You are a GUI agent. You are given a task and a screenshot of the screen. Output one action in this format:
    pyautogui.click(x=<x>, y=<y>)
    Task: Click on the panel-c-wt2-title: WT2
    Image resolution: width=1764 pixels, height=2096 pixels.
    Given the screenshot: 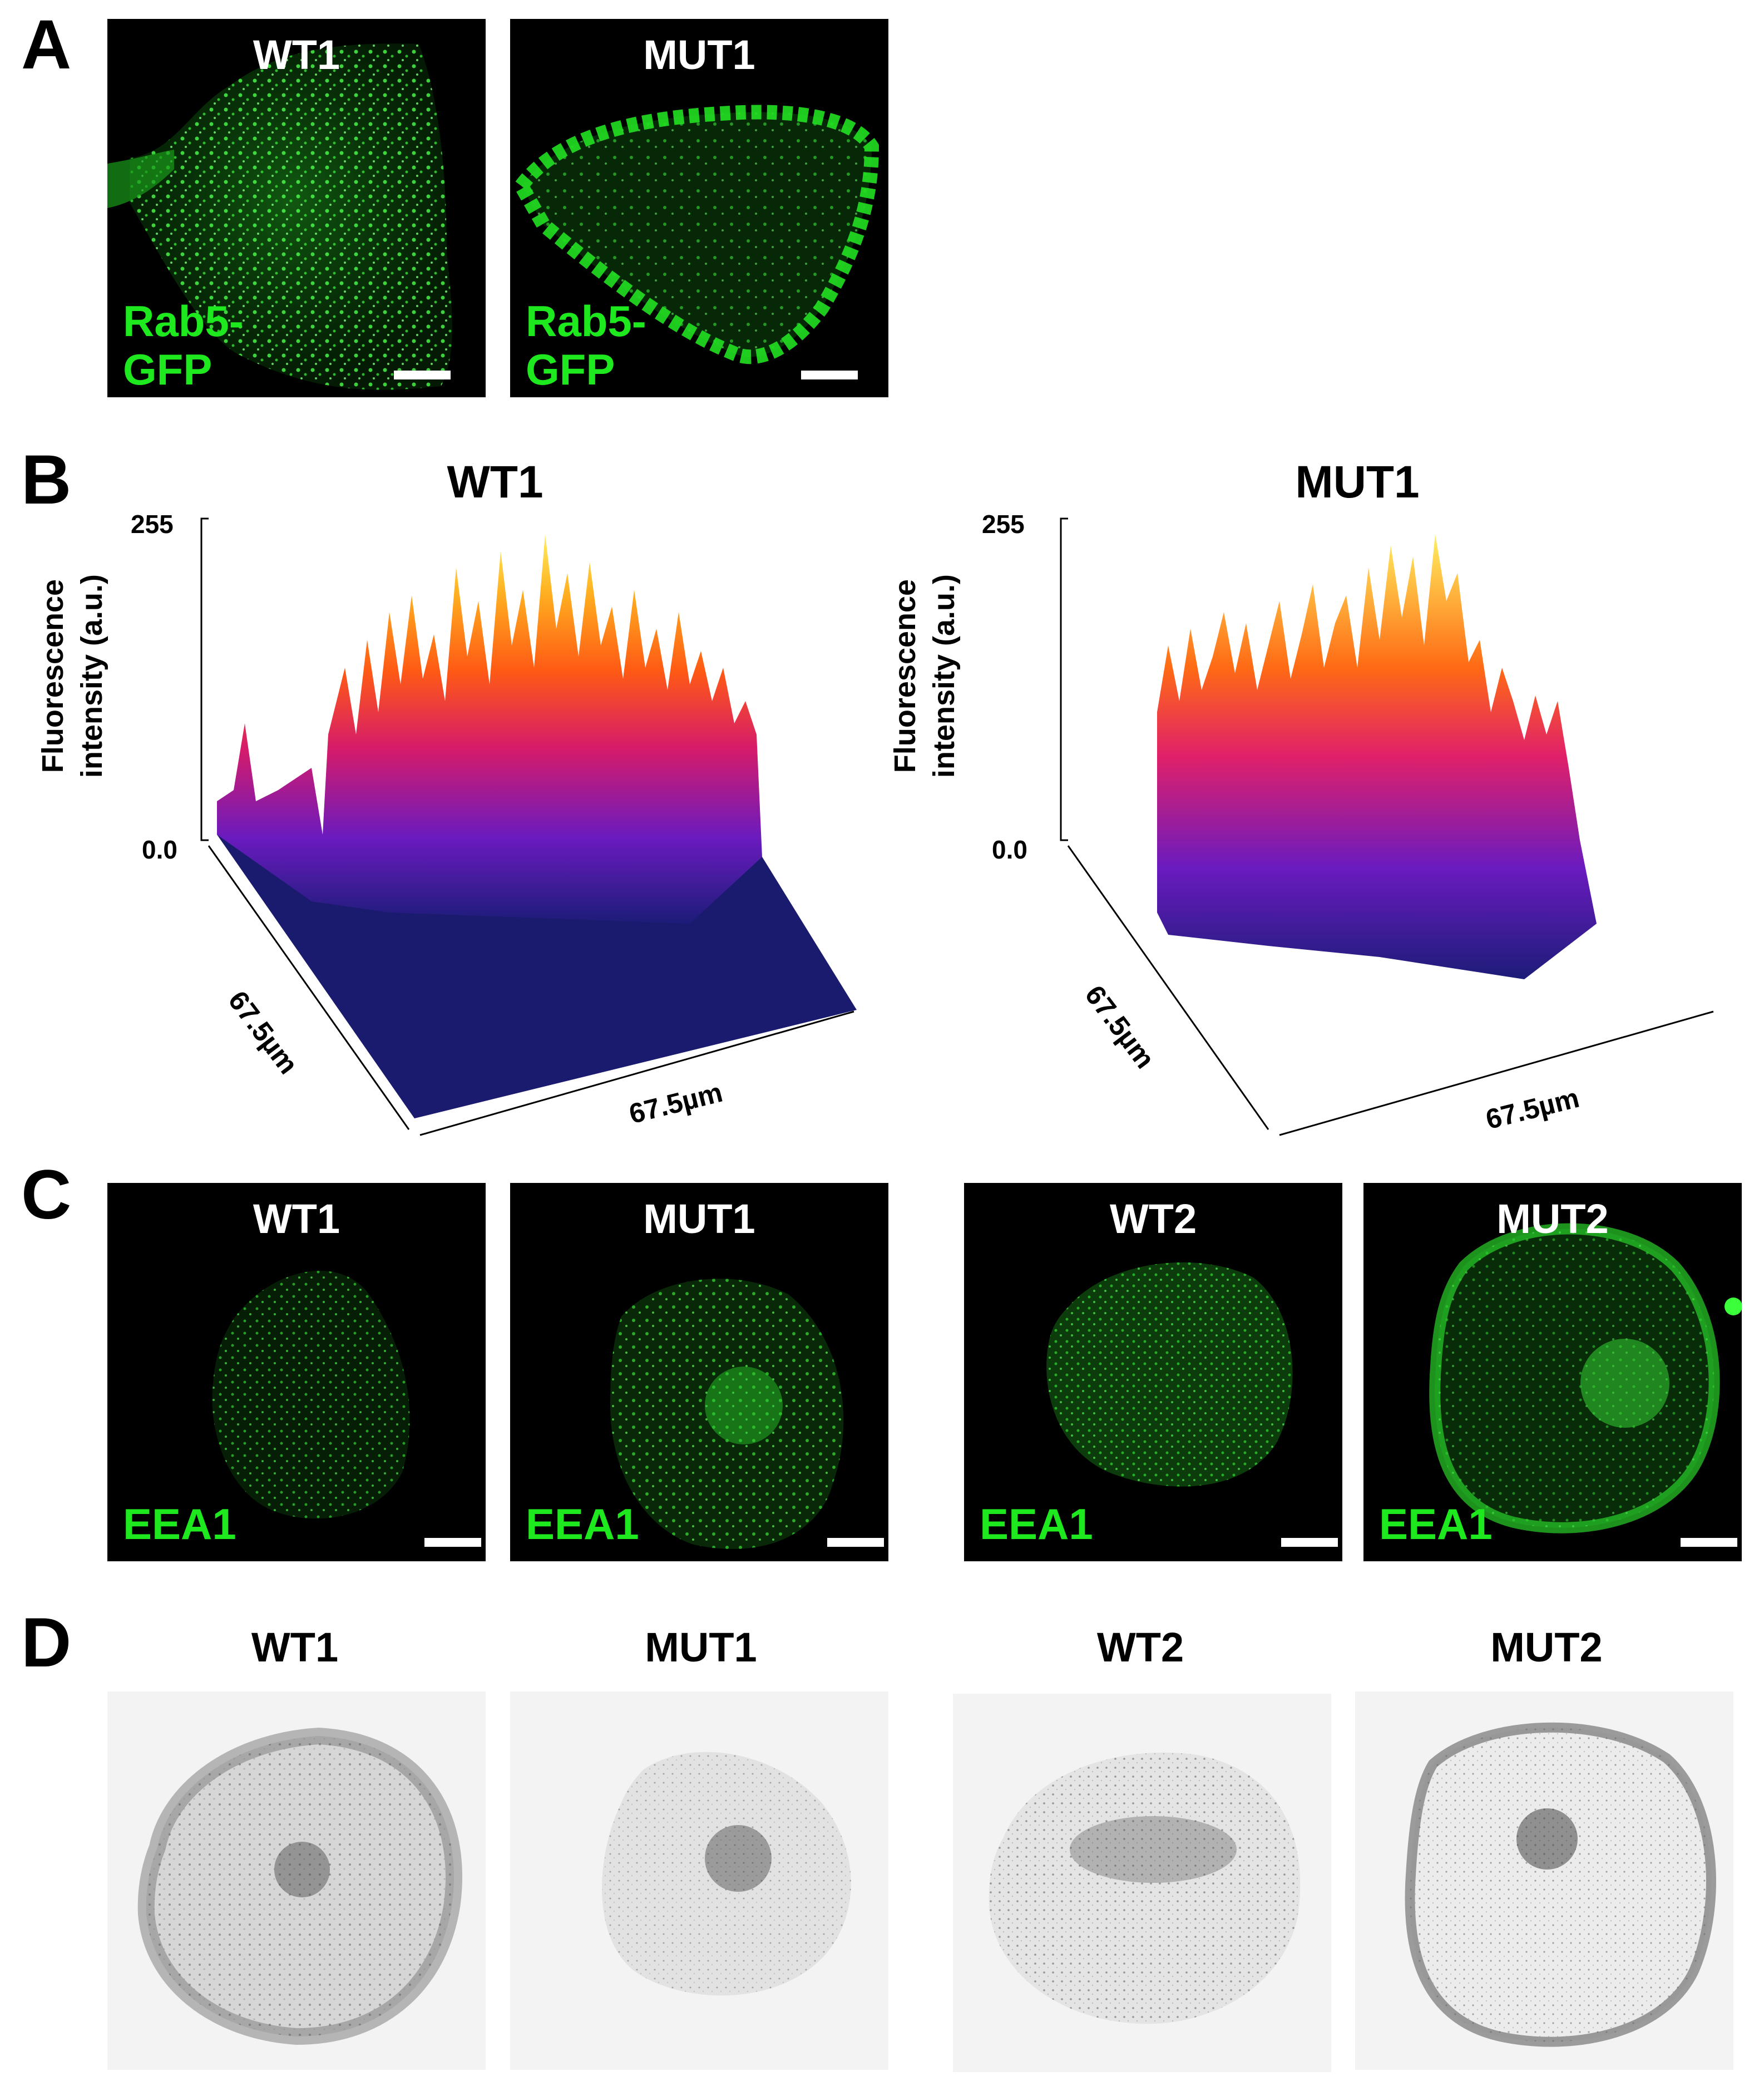 What is the action you would take?
    pyautogui.click(x=1153, y=1219)
    